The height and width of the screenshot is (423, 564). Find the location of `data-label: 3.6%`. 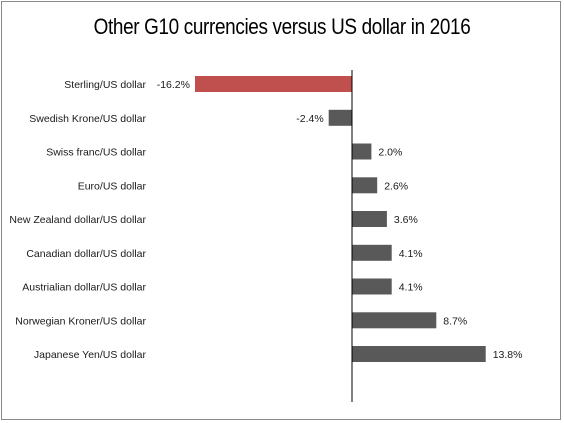

data-label: 3.6% is located at coordinates (406, 220).